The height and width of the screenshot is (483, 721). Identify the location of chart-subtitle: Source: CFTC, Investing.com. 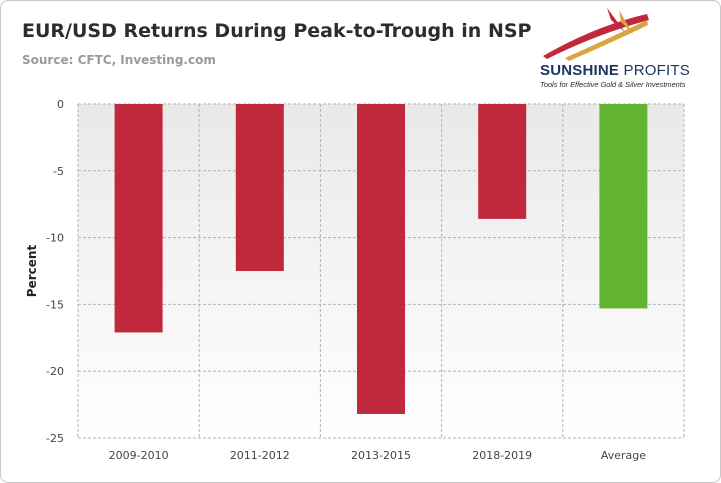
(119, 60).